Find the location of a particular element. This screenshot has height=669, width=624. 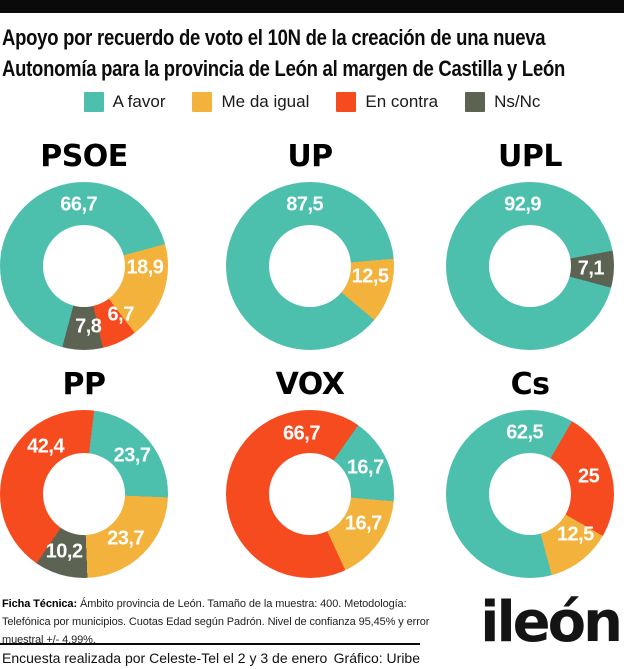

segment-value-label: 6,7 is located at coordinates (121, 314).